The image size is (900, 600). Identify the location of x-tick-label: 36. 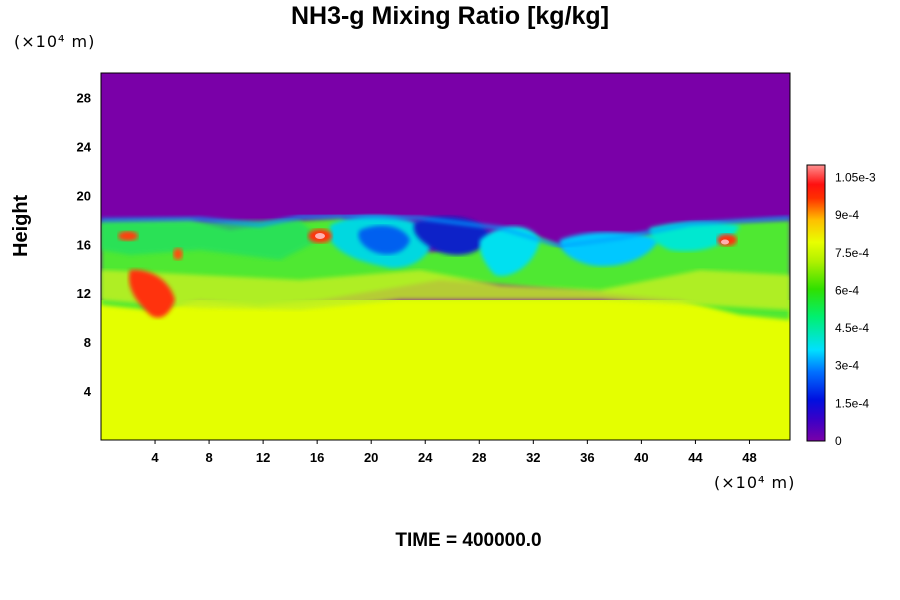
(587, 457).